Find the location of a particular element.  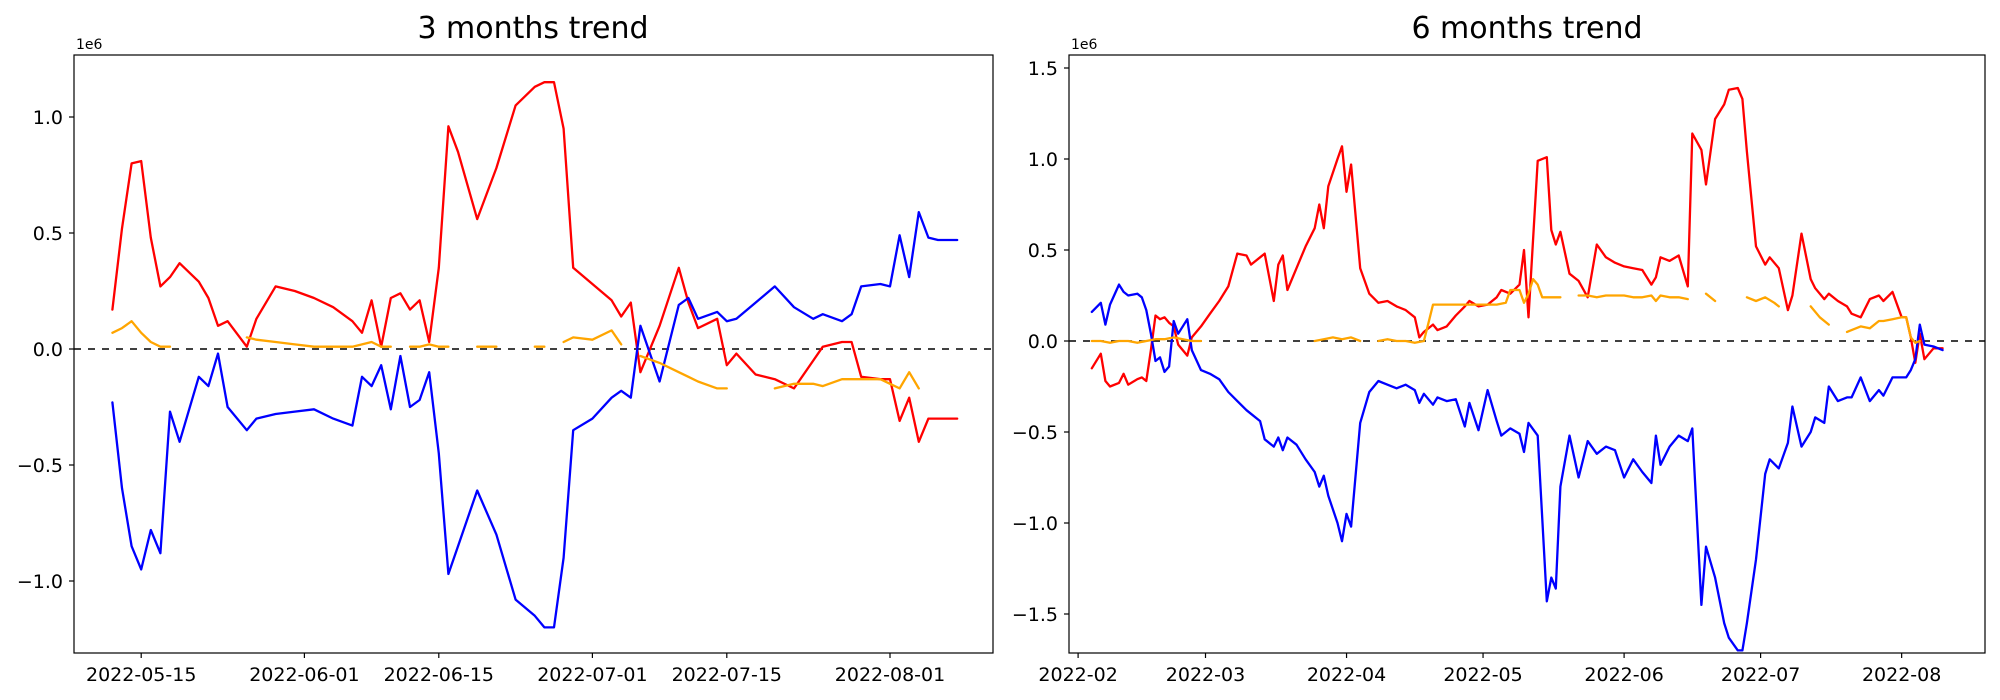

y-tick-label: −1.5 is located at coordinates (1035, 615).